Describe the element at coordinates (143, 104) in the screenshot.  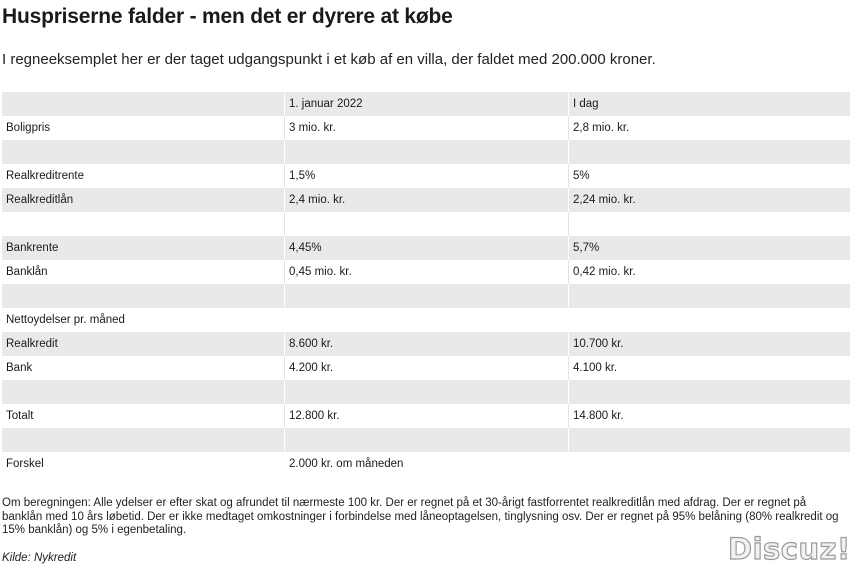
I see `header-cell-label` at that location.